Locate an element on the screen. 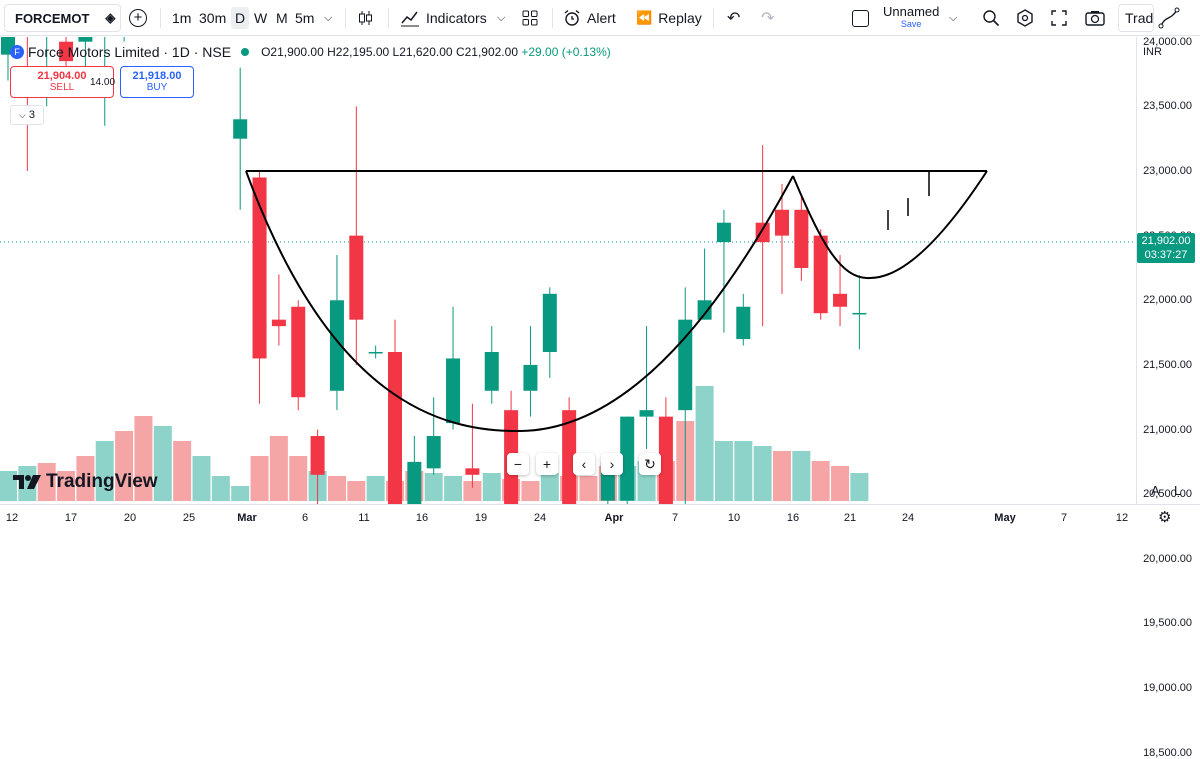  open-value: O21,900.00 is located at coordinates (292, 52).